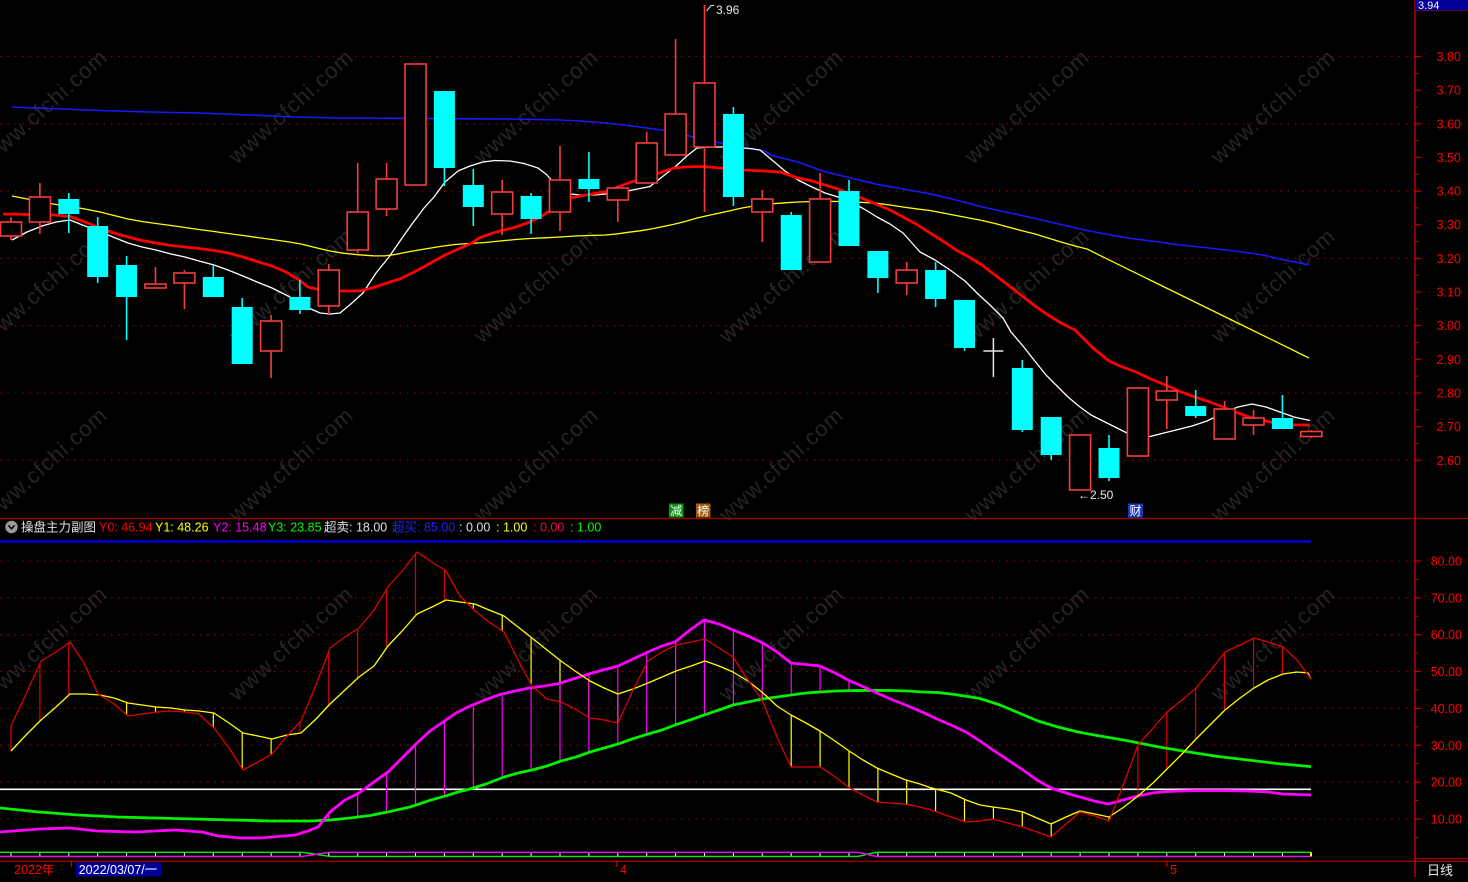  I want to click on svg-text: 2.90, so click(1449, 360).